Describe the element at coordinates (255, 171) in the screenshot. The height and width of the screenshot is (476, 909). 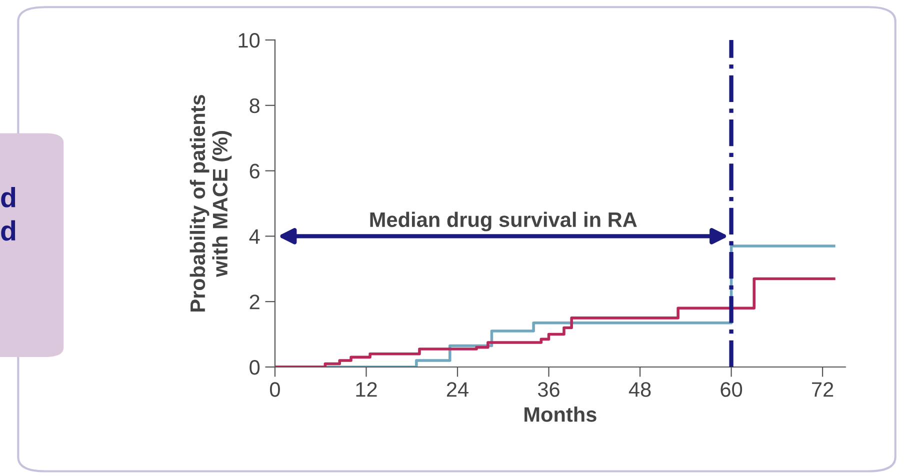
I see `y-tick-label: 6` at that location.